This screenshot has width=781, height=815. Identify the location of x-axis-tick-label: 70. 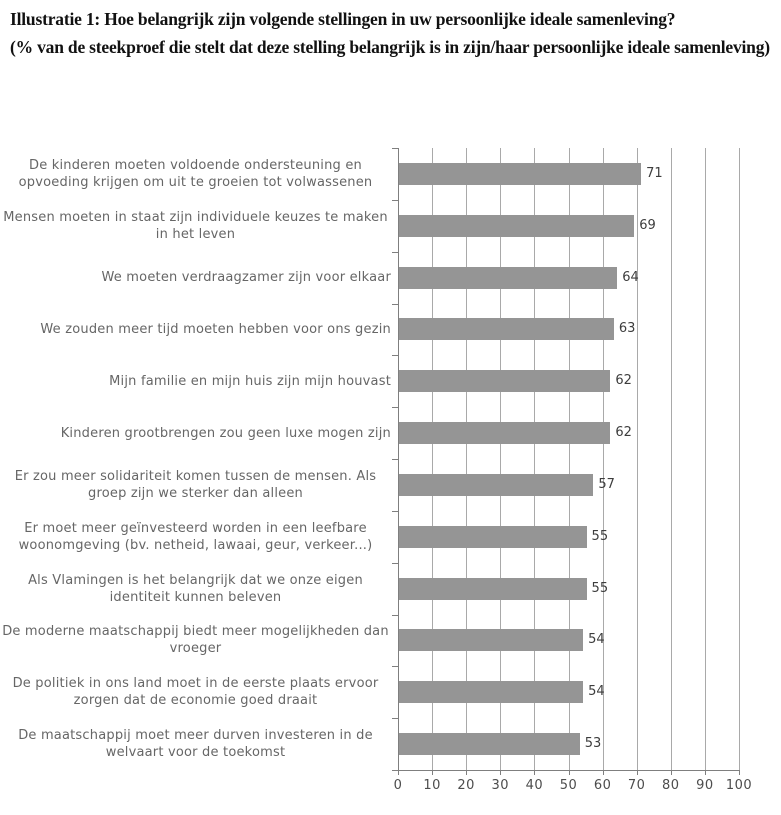
(636, 785).